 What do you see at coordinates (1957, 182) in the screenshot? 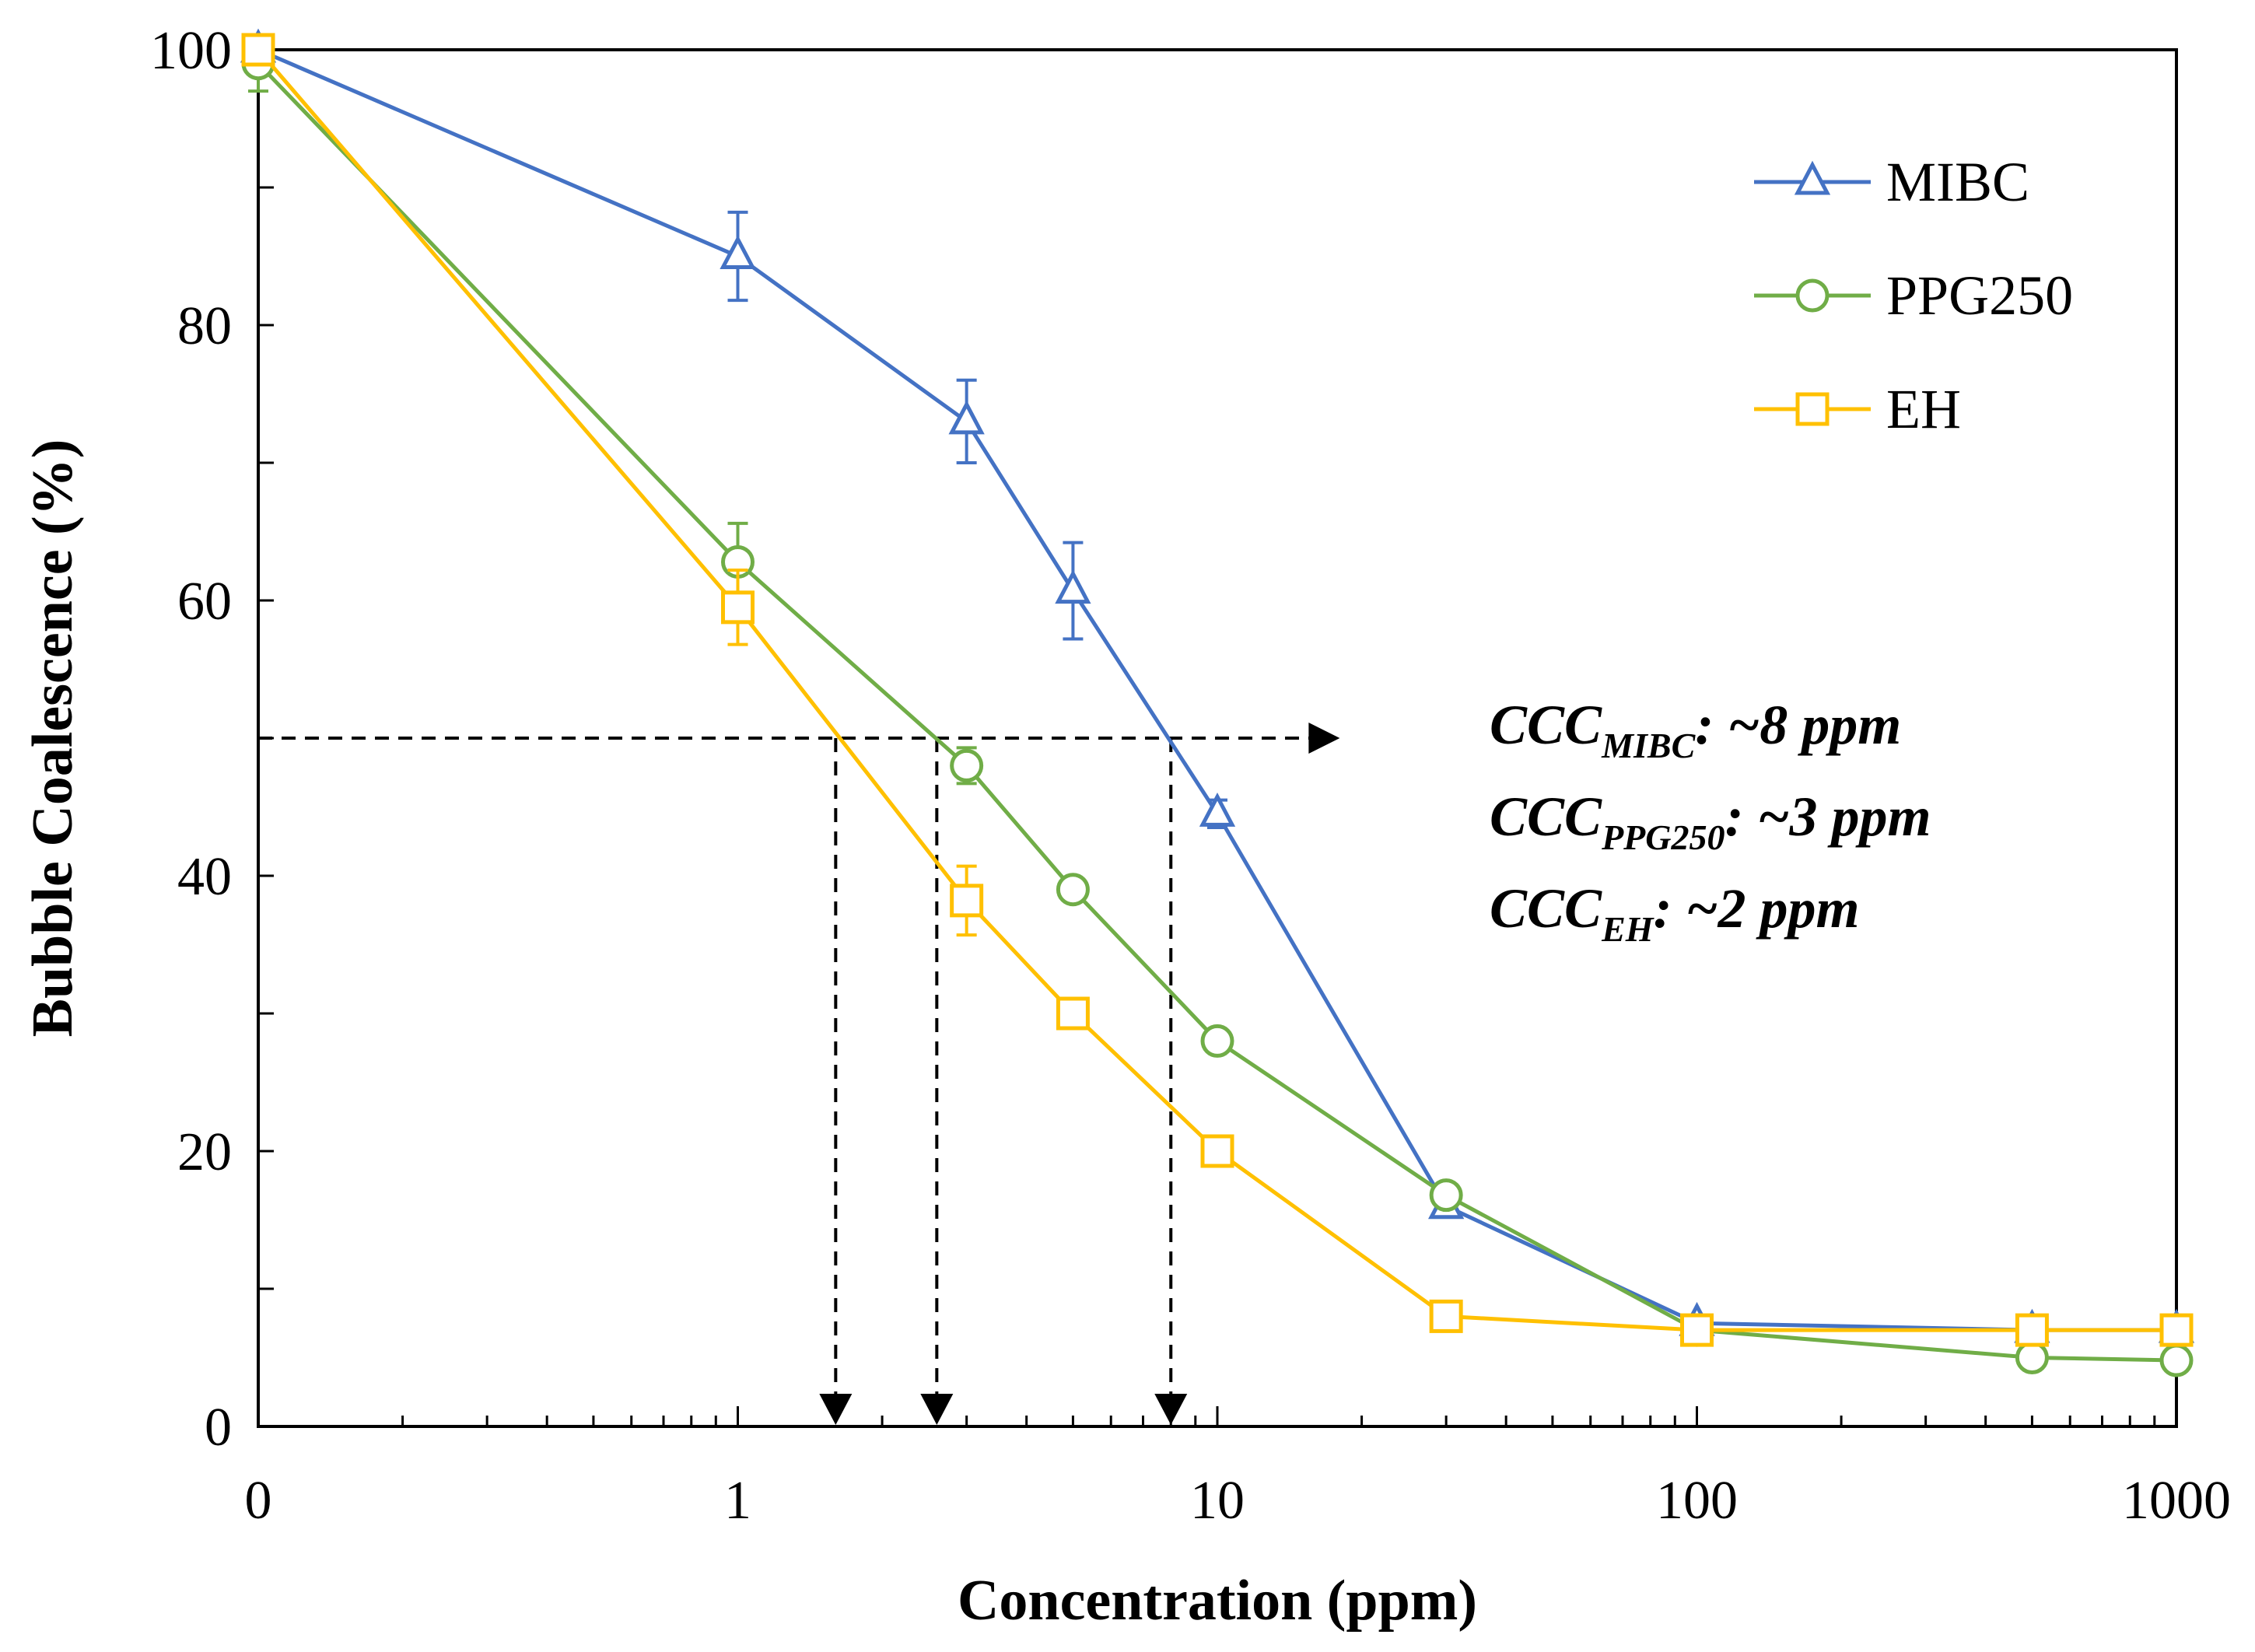
I see `legend-label-mibc: MIBC` at bounding box center [1957, 182].